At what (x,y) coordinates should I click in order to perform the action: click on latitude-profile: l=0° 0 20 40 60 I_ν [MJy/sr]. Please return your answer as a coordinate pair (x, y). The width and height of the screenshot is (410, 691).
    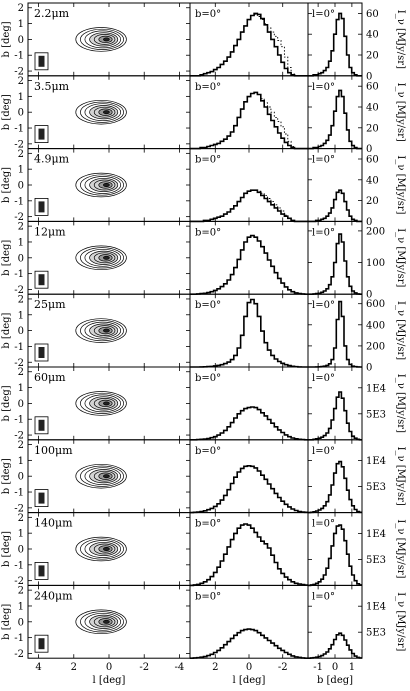
    Looking at the image, I should click on (356, 188).